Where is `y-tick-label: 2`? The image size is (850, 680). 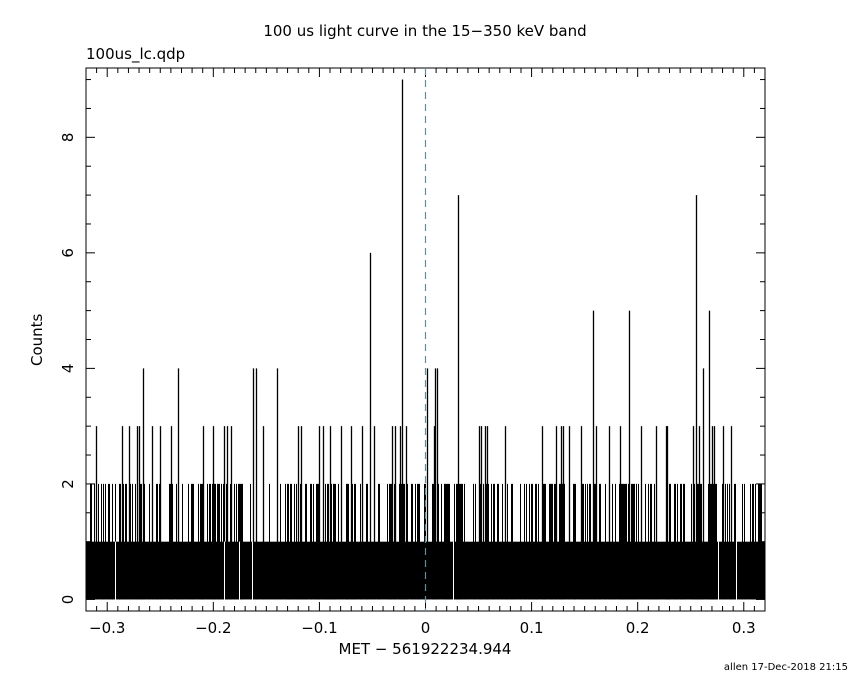 y-tick-label: 2 is located at coordinates (68, 484).